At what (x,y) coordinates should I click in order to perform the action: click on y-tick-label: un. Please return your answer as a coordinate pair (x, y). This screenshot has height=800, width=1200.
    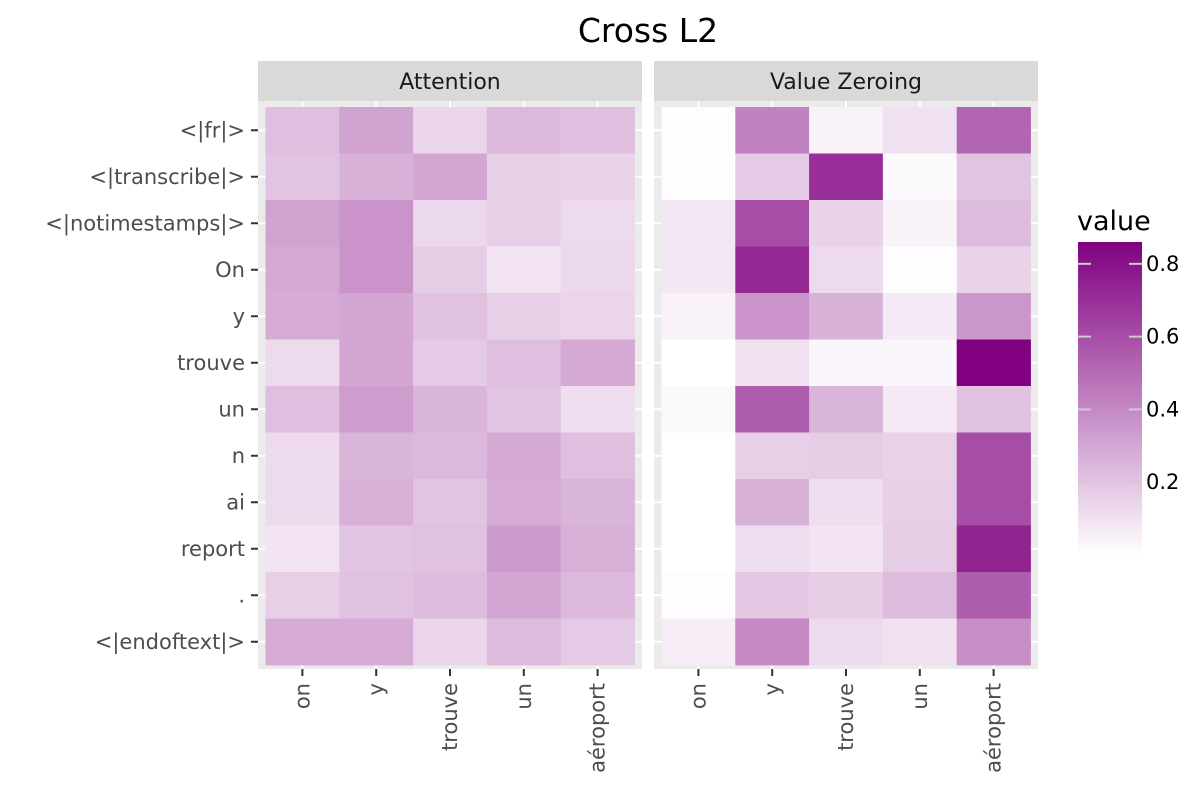
    Looking at the image, I should click on (231, 409).